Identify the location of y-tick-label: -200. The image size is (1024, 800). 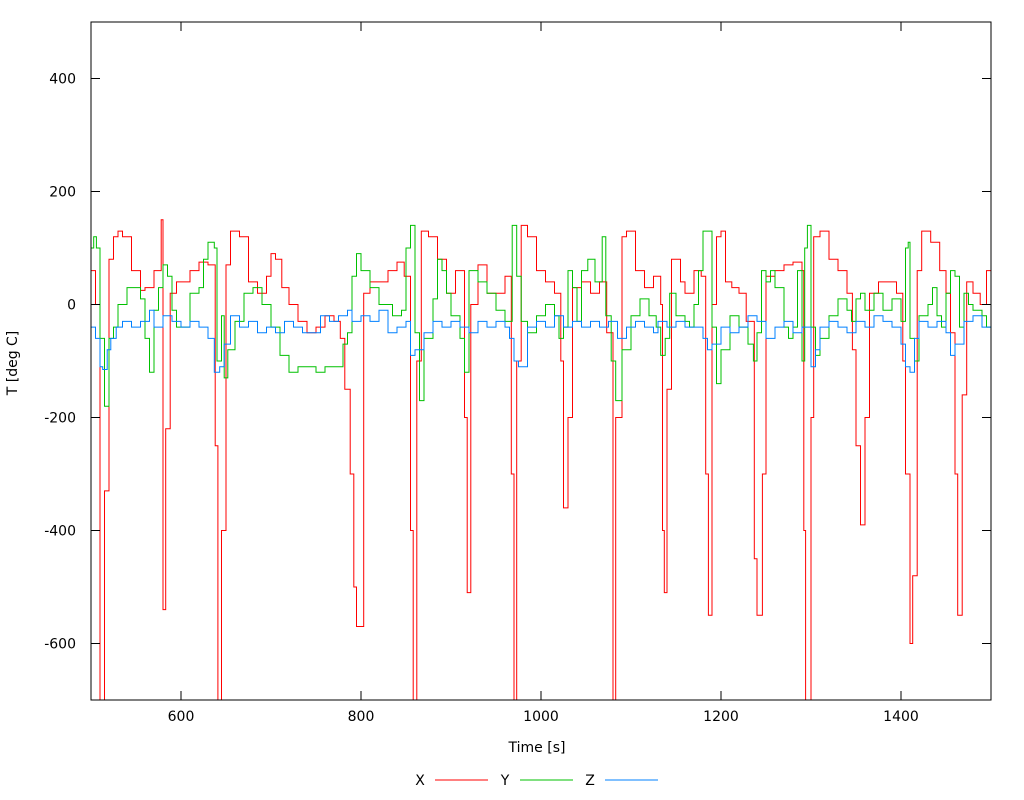
(60, 419).